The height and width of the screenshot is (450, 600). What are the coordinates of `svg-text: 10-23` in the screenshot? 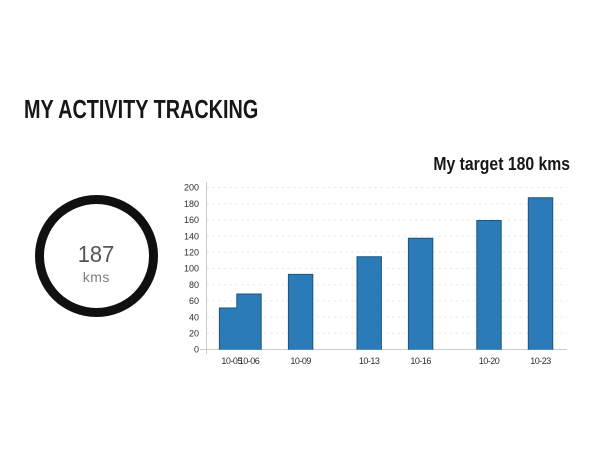 It's located at (540, 361).